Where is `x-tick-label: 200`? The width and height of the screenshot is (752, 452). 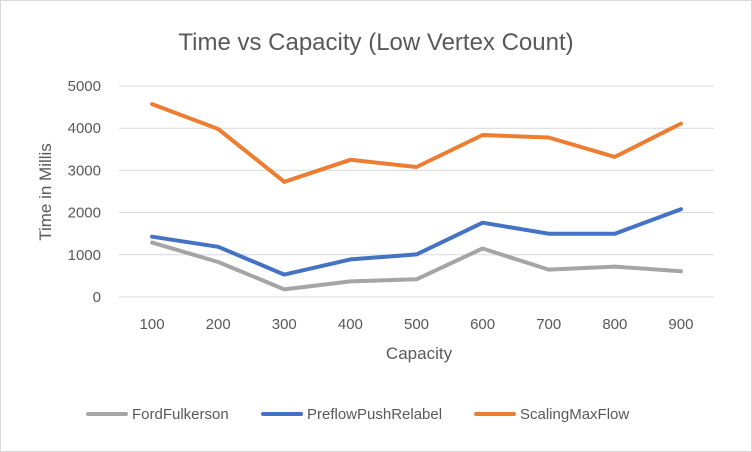
x-tick-label: 200 is located at coordinates (218, 324).